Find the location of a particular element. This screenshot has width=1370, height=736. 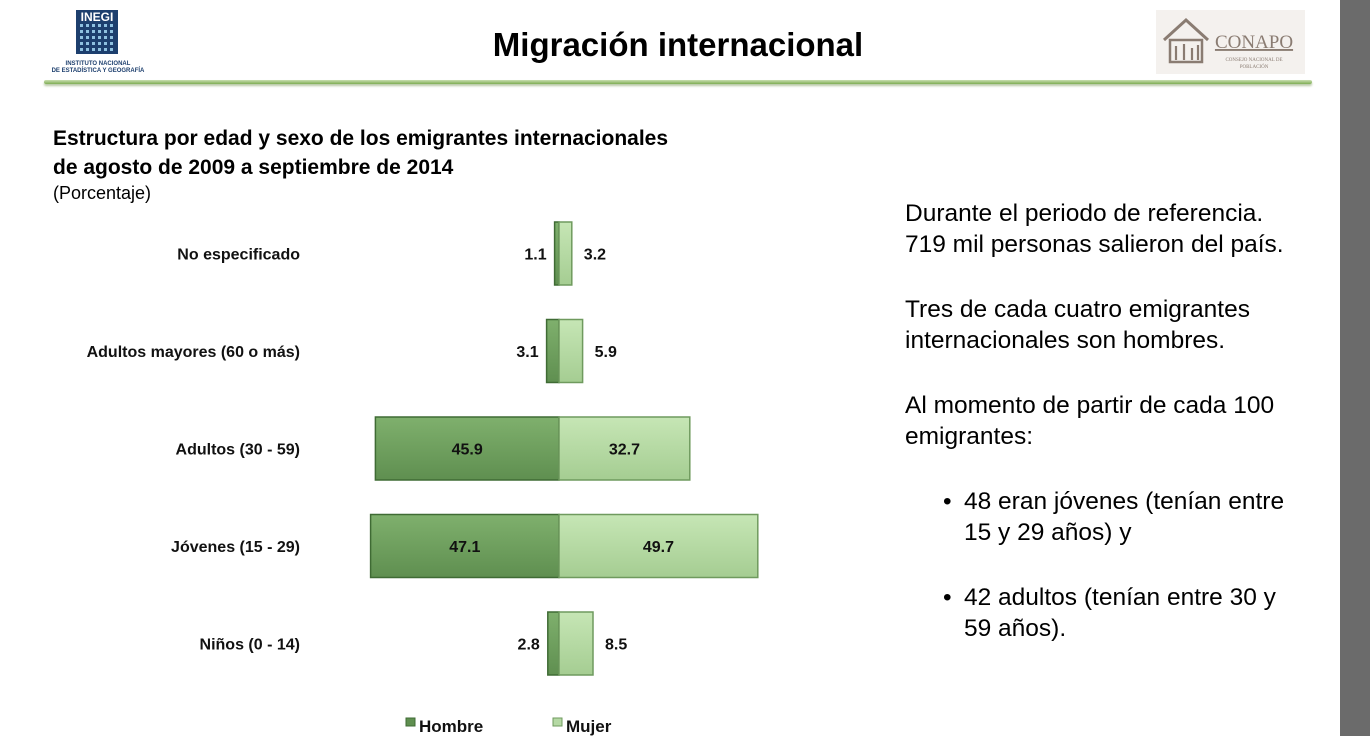

legend-swatch-mujer is located at coordinates (557, 722).